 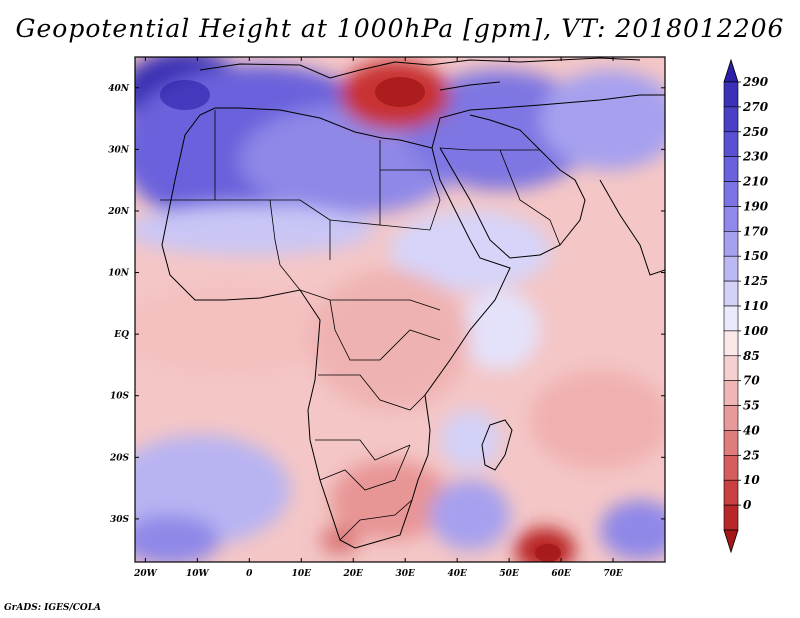 I want to click on lat-tick-label: 40N, so click(x=119, y=89).